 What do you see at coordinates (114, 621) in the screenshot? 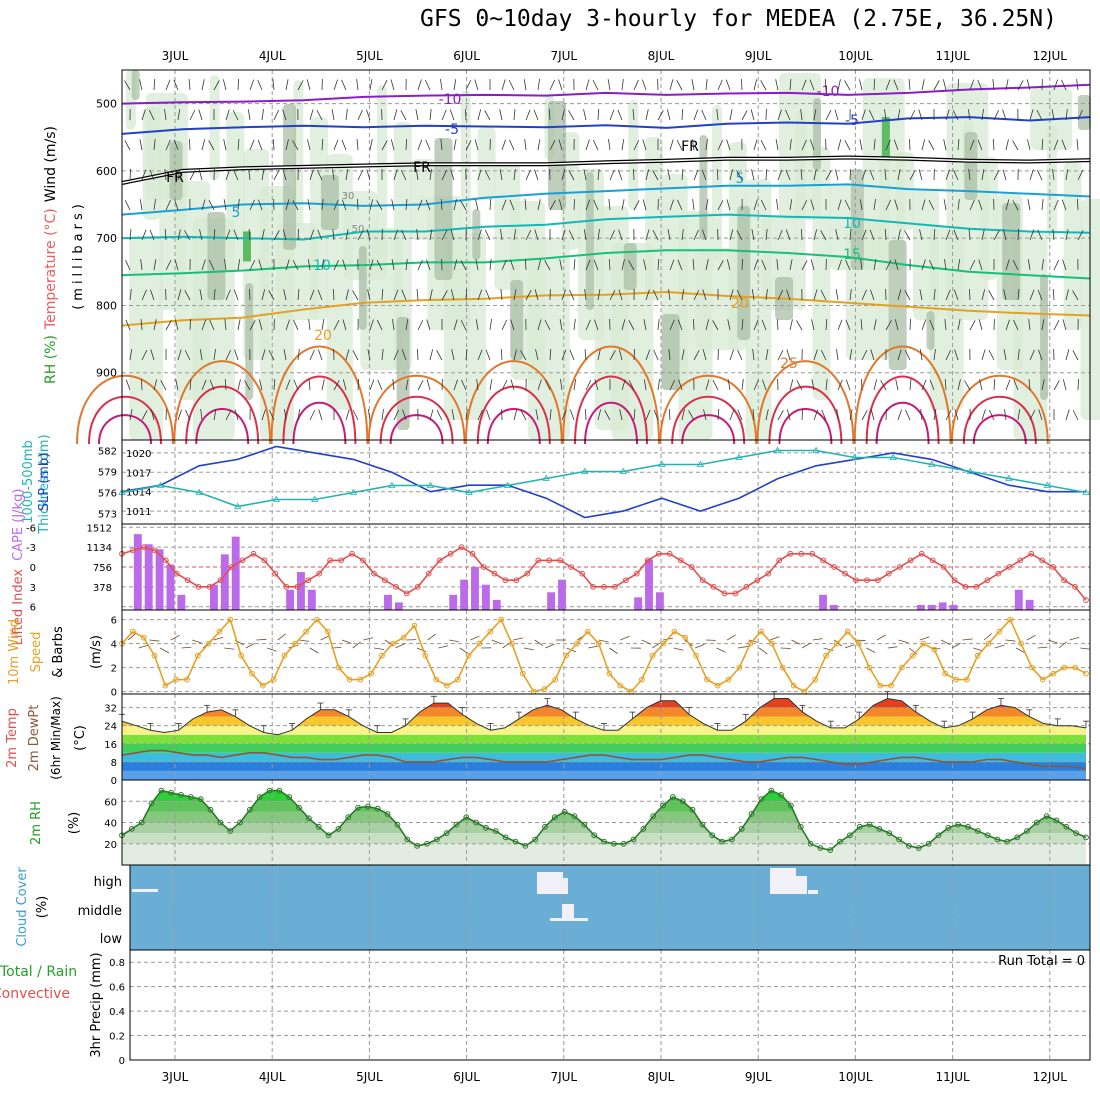
I see `wind-ytick-6: 6` at bounding box center [114, 621].